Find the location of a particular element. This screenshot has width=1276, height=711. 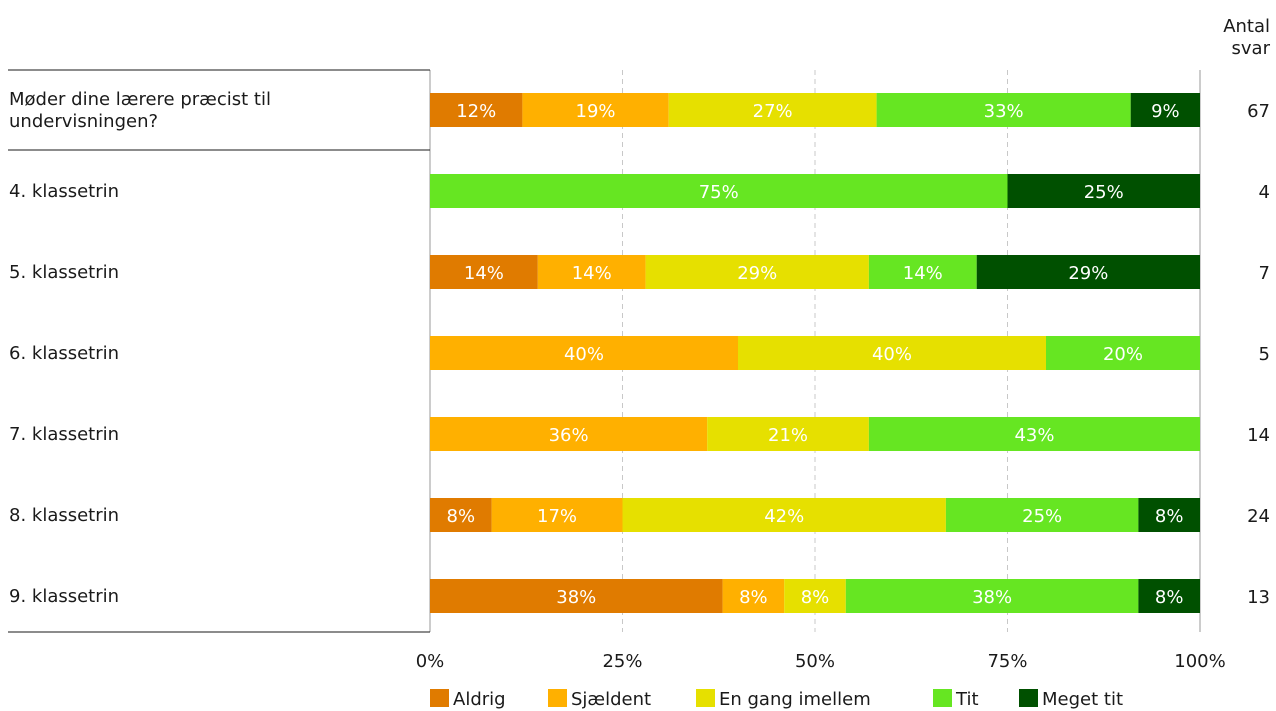

bar-data-label: 12% is located at coordinates (476, 111).